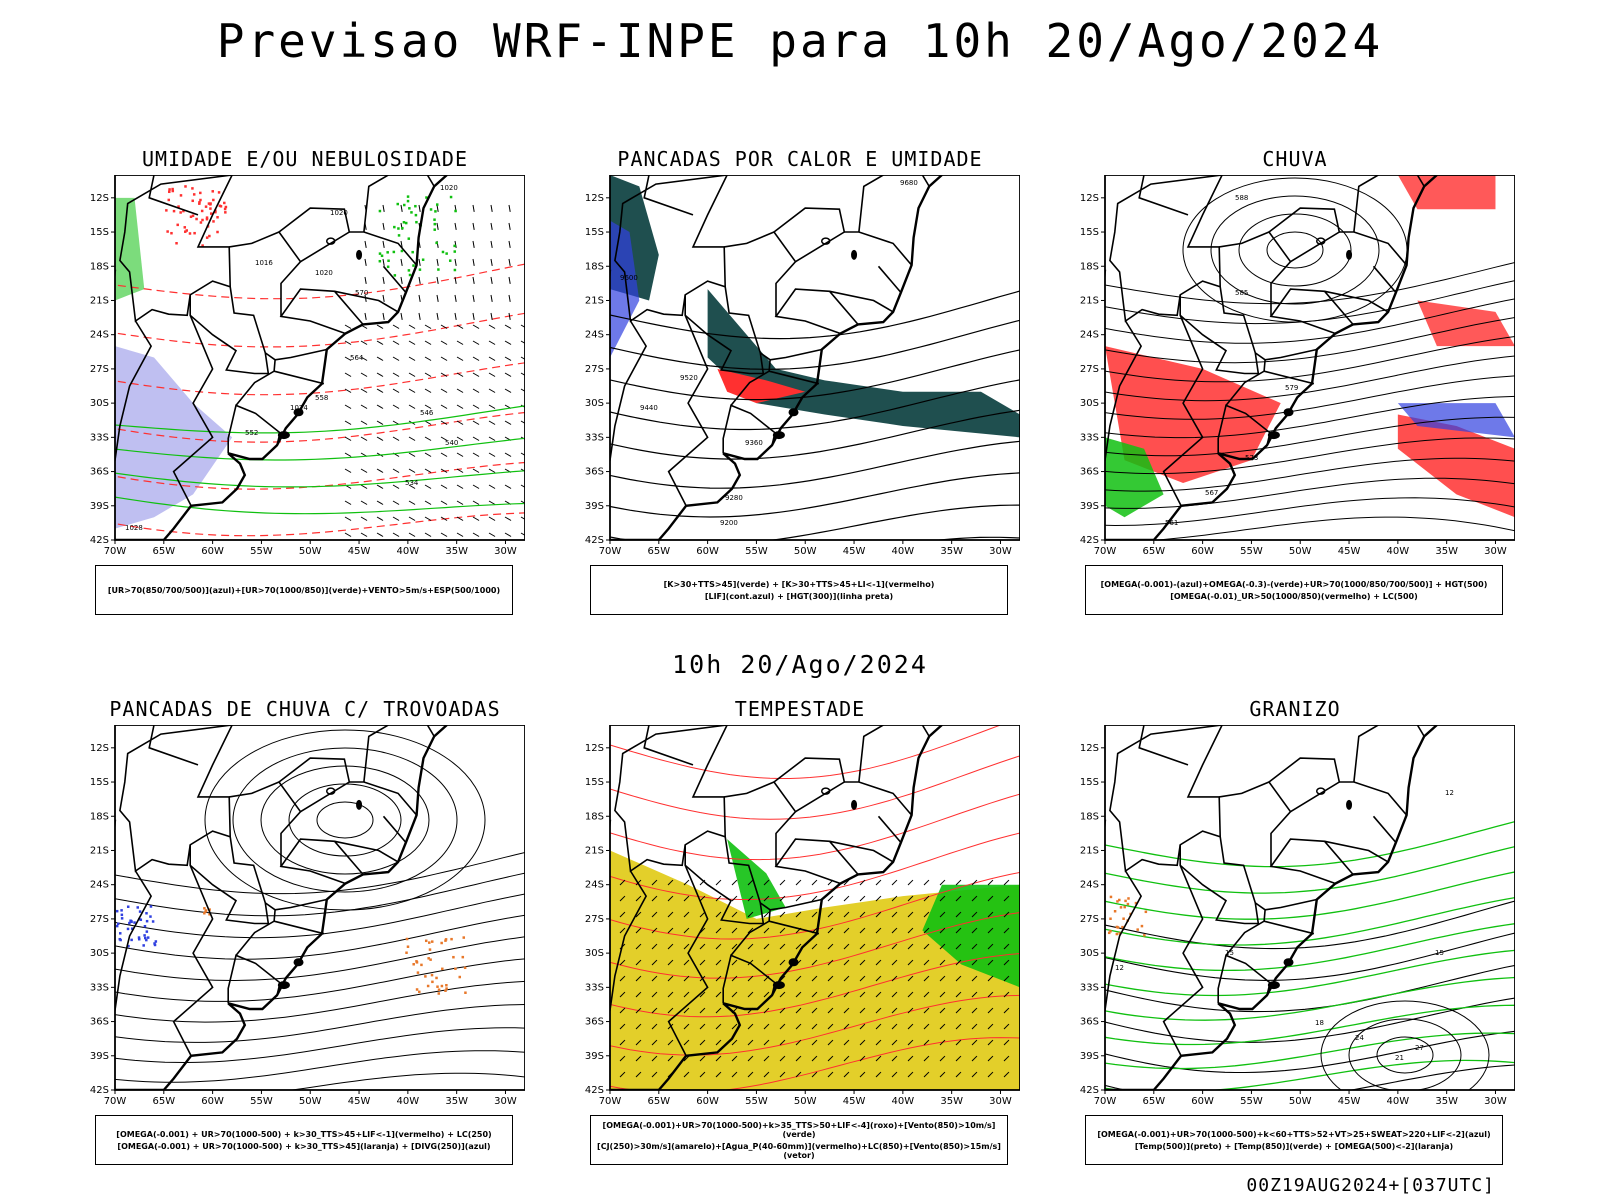  What do you see at coordinates (305, 159) in the screenshot?
I see `panel-title: UMIDADE E/OU NEBULOSIDADE` at bounding box center [305, 159].